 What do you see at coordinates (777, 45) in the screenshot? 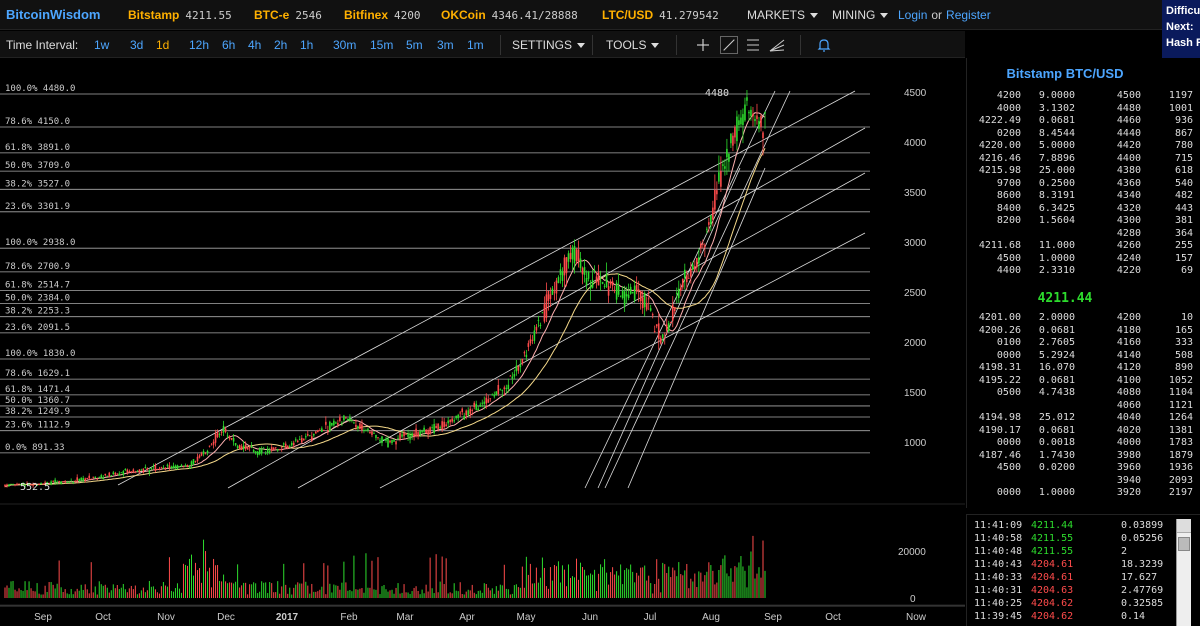
I see `fan-tool-icon` at bounding box center [777, 45].